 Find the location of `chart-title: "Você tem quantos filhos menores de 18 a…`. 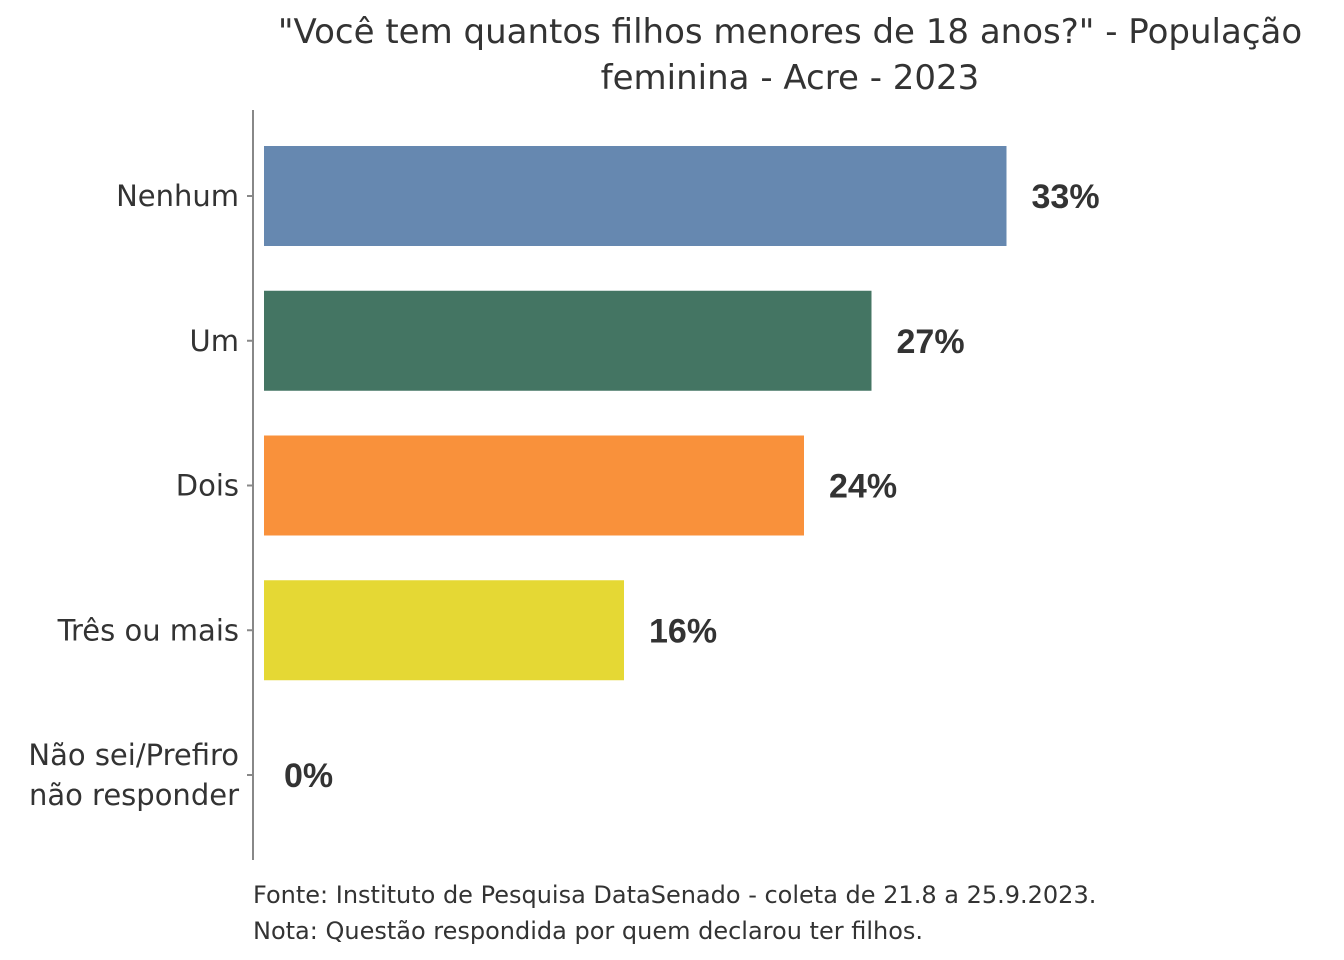

chart-title: "Você tem quantos filhos menores de 18 a… is located at coordinates (790, 55).